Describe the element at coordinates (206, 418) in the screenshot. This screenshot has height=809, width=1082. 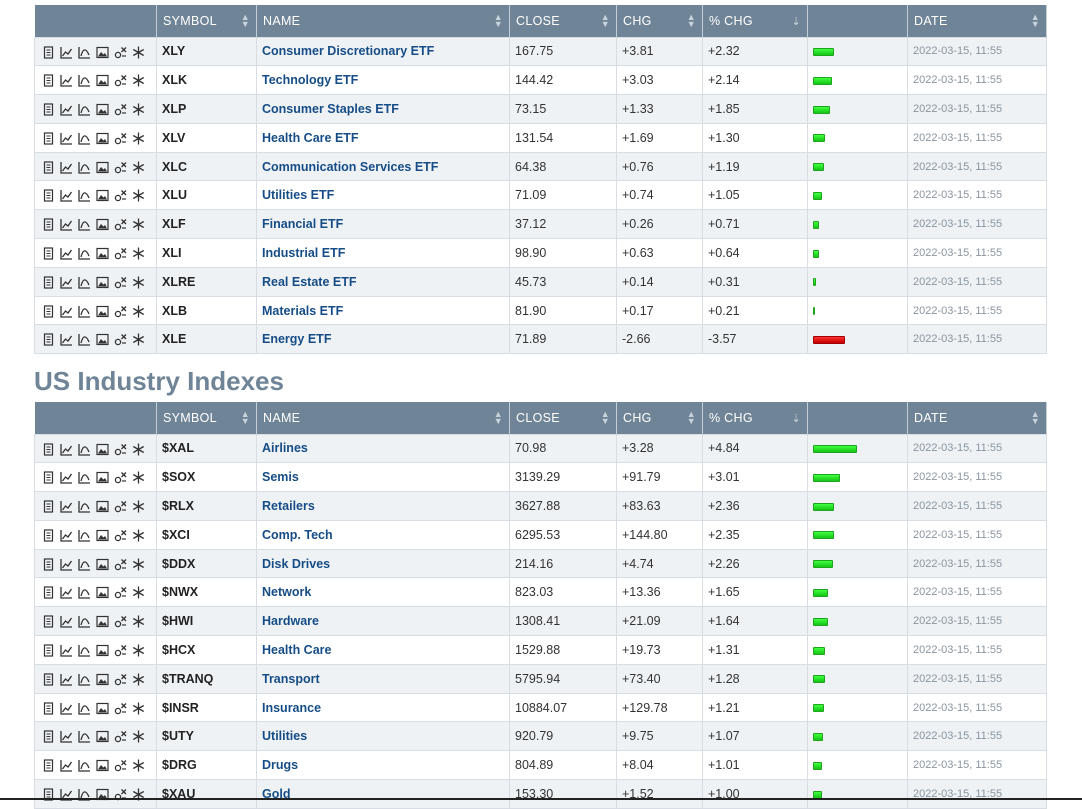
I see `header-symbol: SYMBOL ▲ ▼` at that location.